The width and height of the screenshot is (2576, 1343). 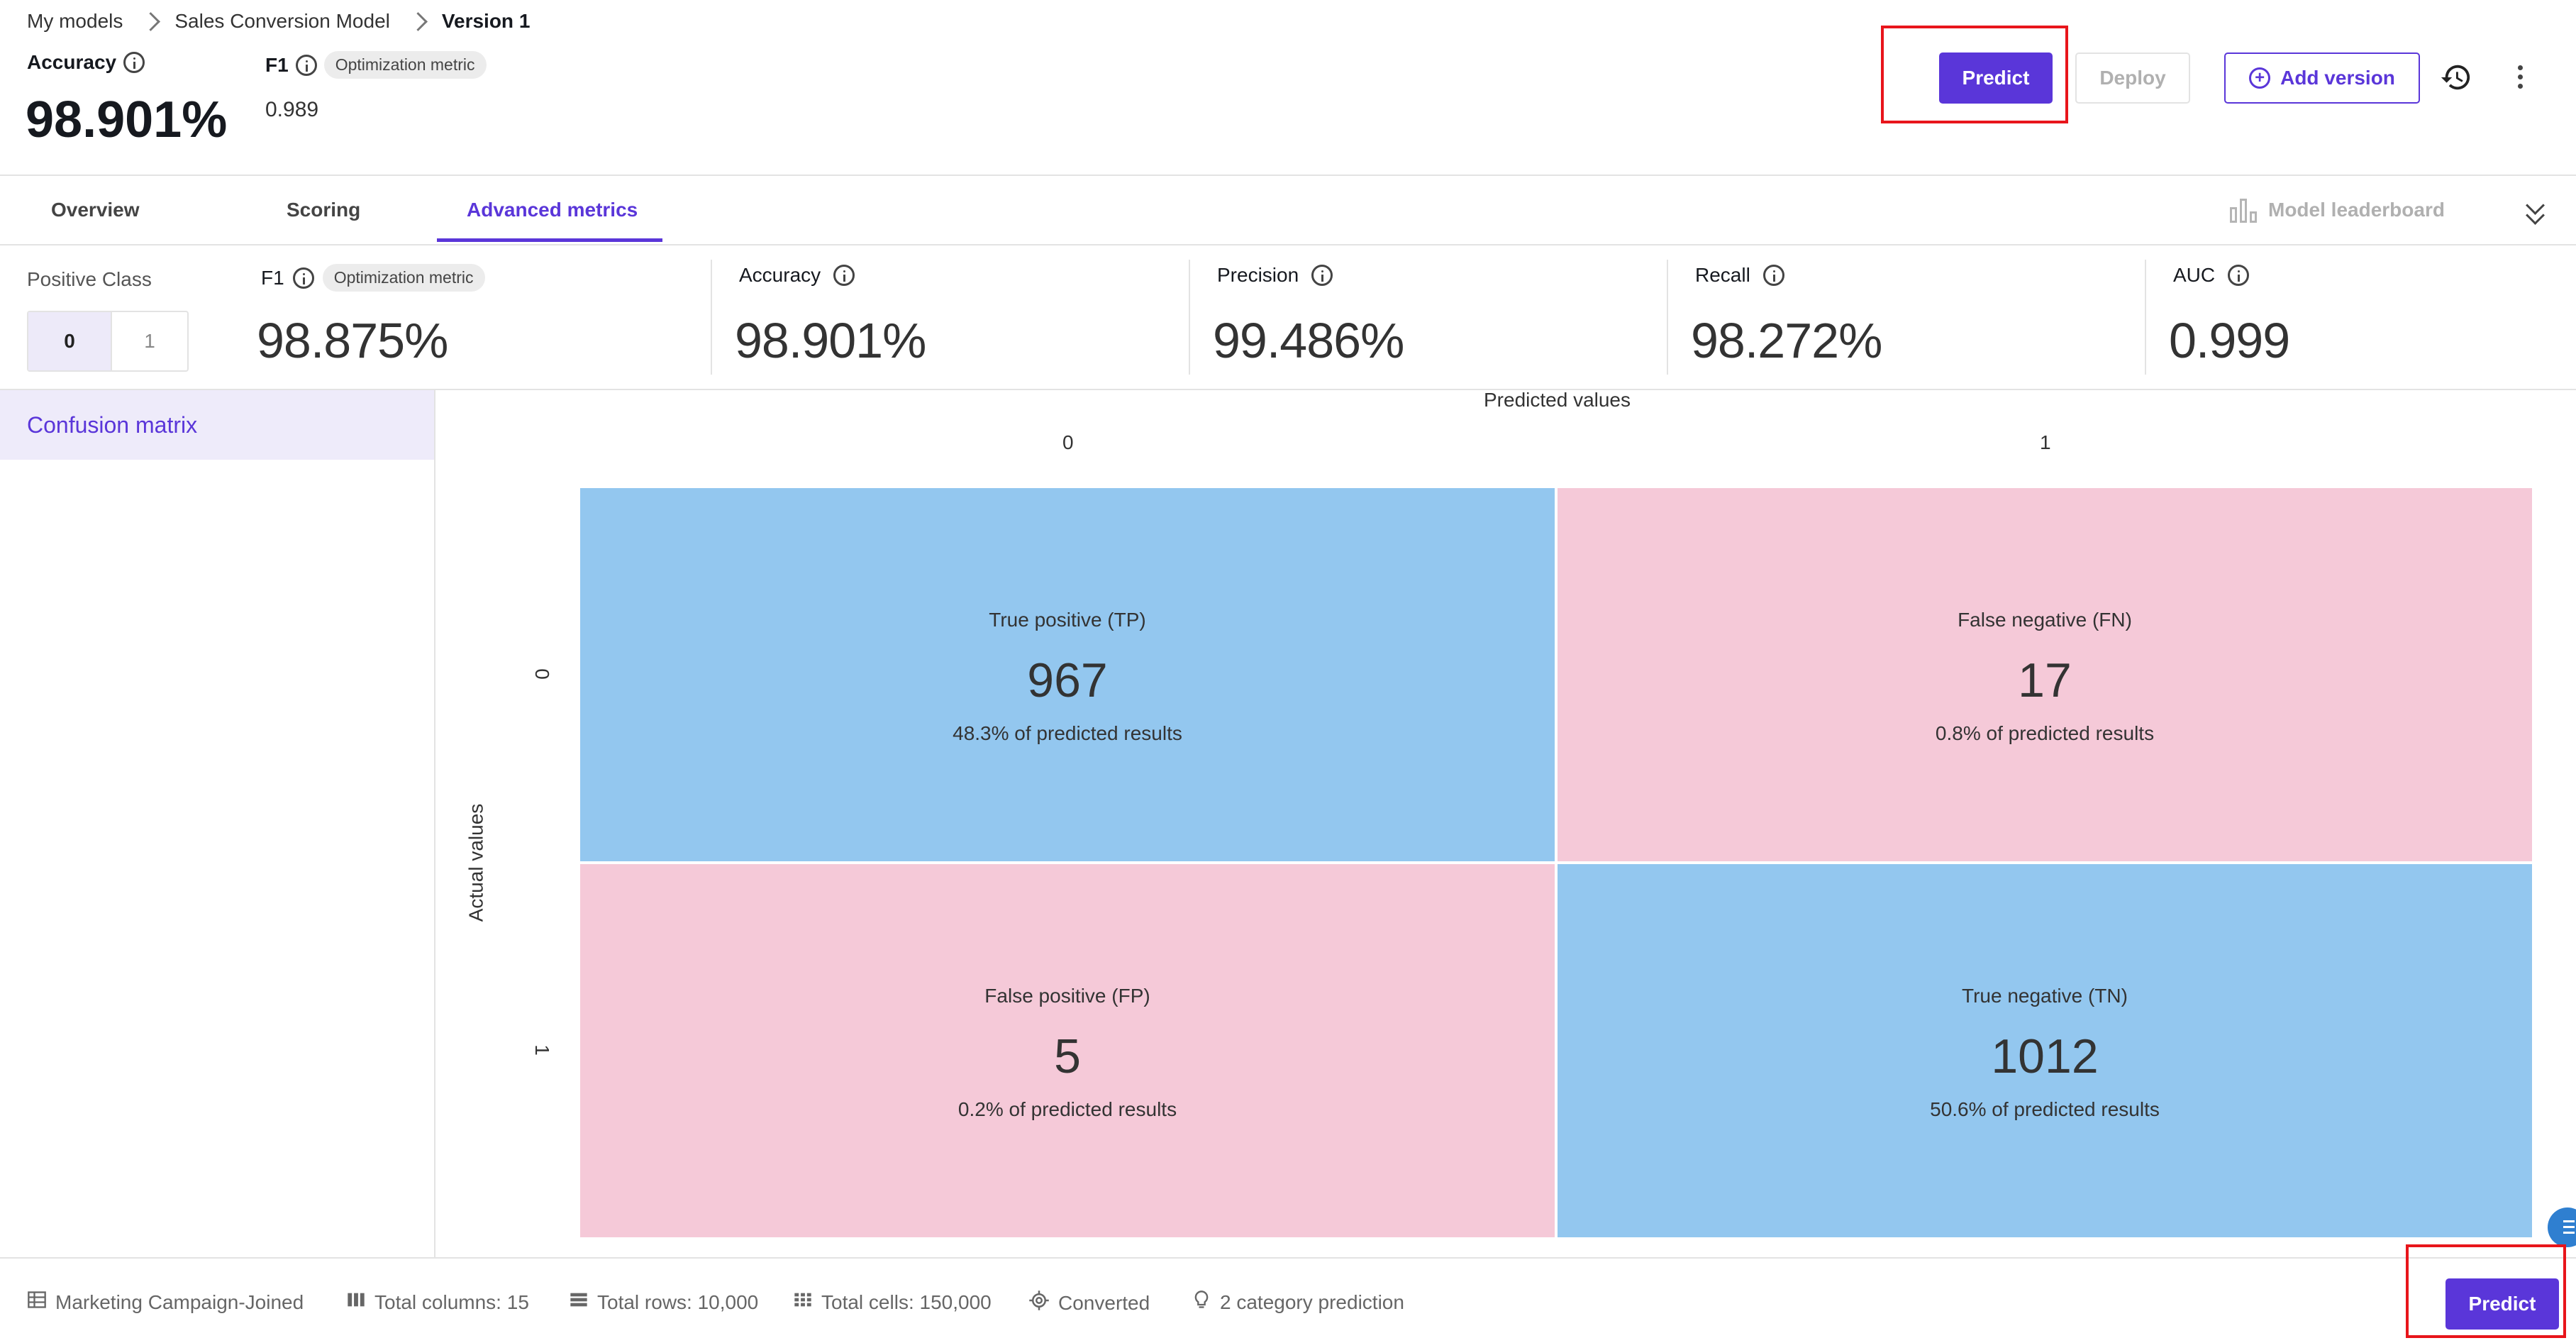 I want to click on footer-dataset: Marketing Campaign-Joined, so click(x=165, y=1302).